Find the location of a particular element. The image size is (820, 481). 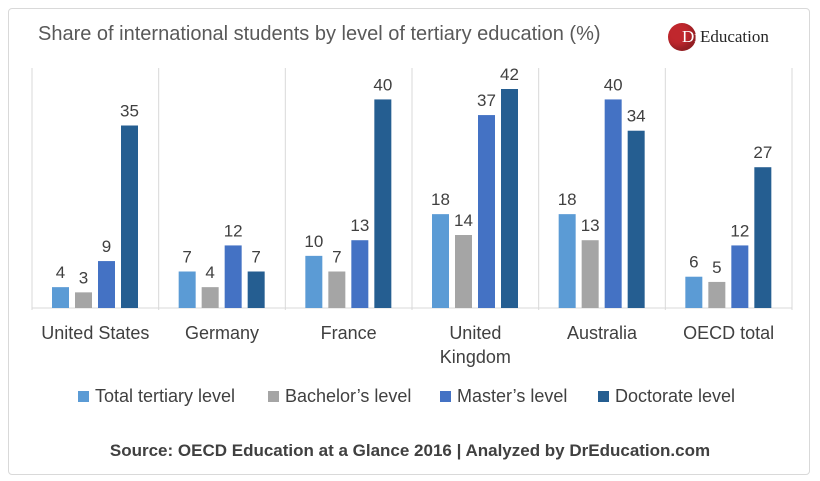

legend-item: Bachelor’s level is located at coordinates (339, 396).